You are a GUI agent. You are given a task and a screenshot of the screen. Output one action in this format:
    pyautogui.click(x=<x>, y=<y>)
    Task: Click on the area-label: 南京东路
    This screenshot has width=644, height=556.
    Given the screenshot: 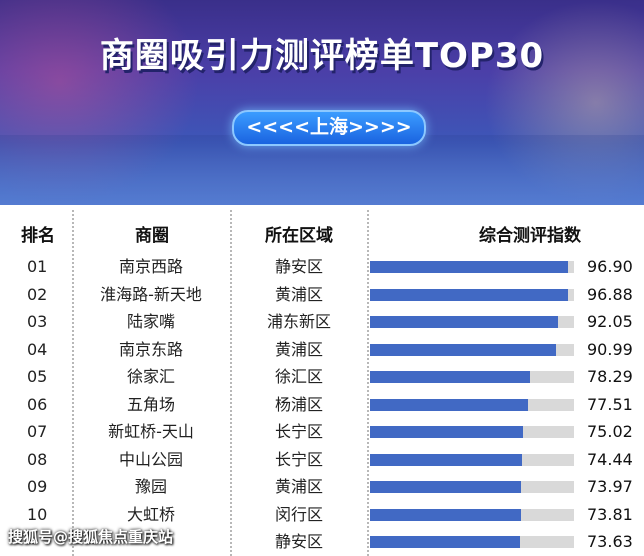 What is the action you would take?
    pyautogui.click(x=150, y=349)
    